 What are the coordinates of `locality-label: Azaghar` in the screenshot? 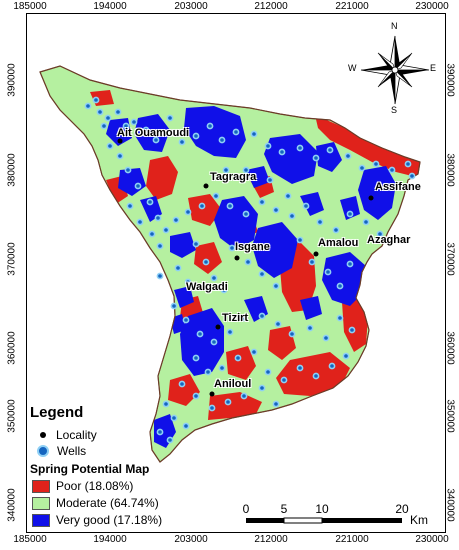 It's located at (389, 240).